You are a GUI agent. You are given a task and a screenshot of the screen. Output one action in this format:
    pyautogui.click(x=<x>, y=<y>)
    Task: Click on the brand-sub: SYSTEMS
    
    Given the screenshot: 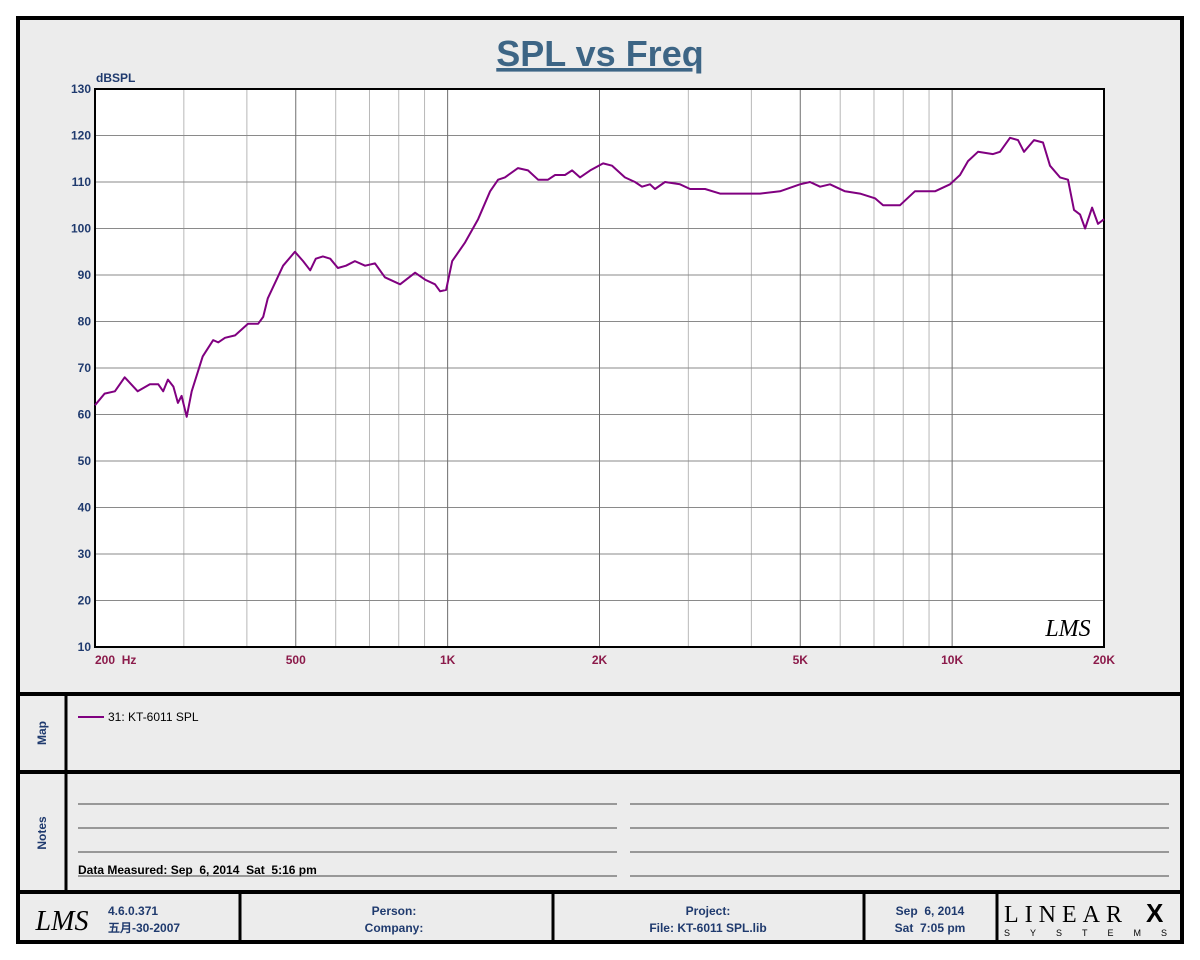 What is the action you would take?
    pyautogui.click(x=1095, y=933)
    